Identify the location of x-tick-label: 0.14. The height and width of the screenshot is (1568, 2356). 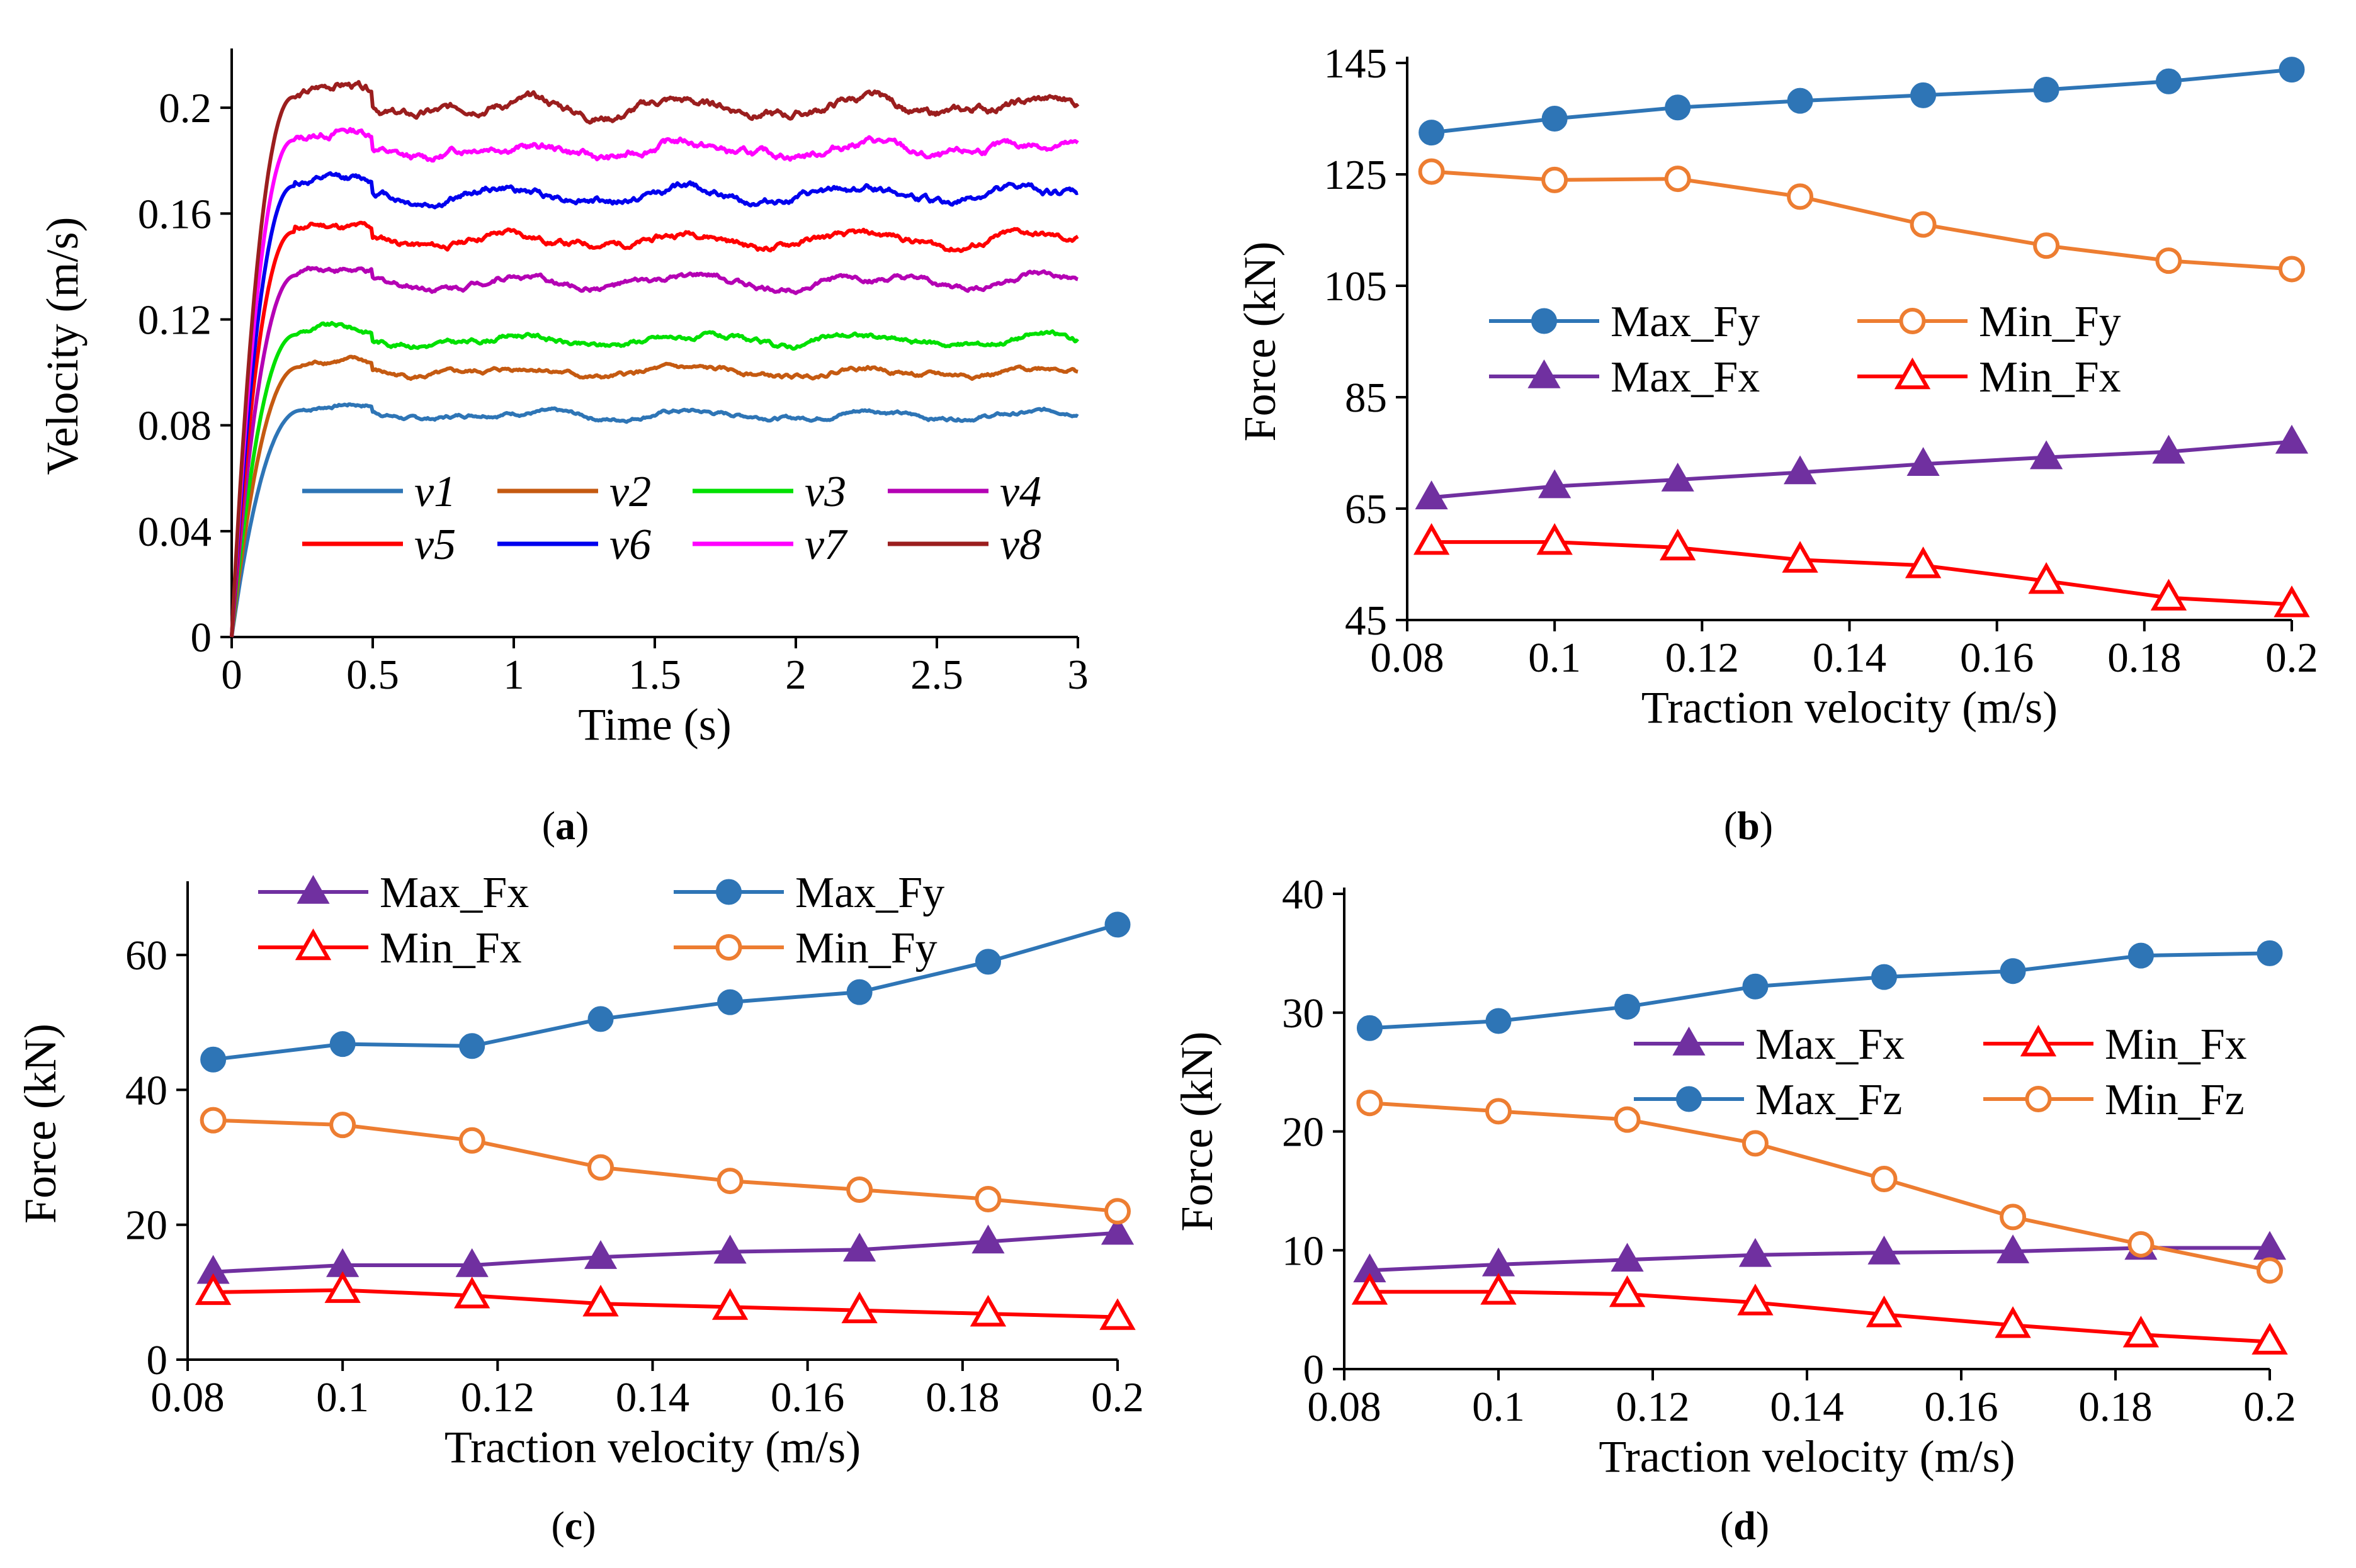
(1849, 658).